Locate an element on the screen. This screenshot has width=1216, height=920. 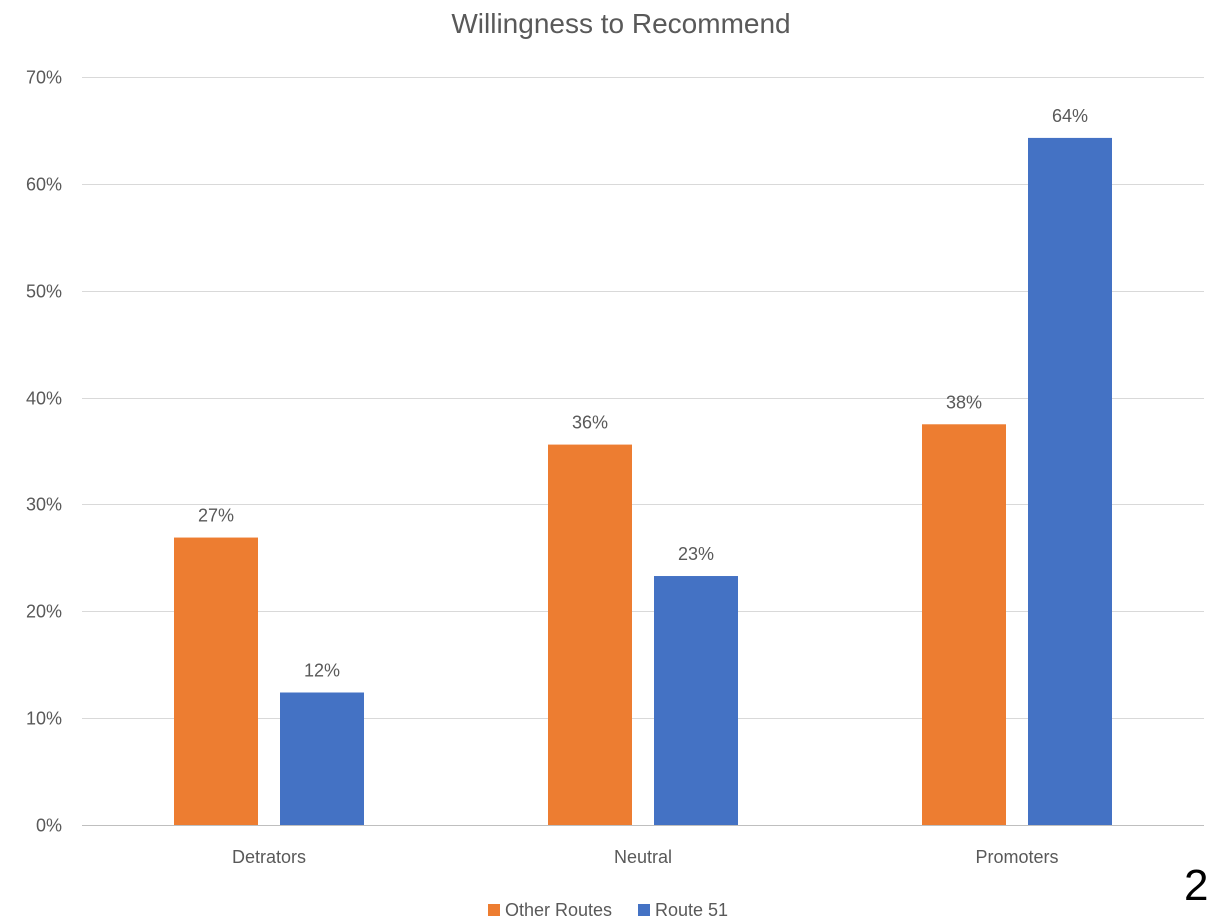
x-category-label: Promoters is located at coordinates (1016, 857).